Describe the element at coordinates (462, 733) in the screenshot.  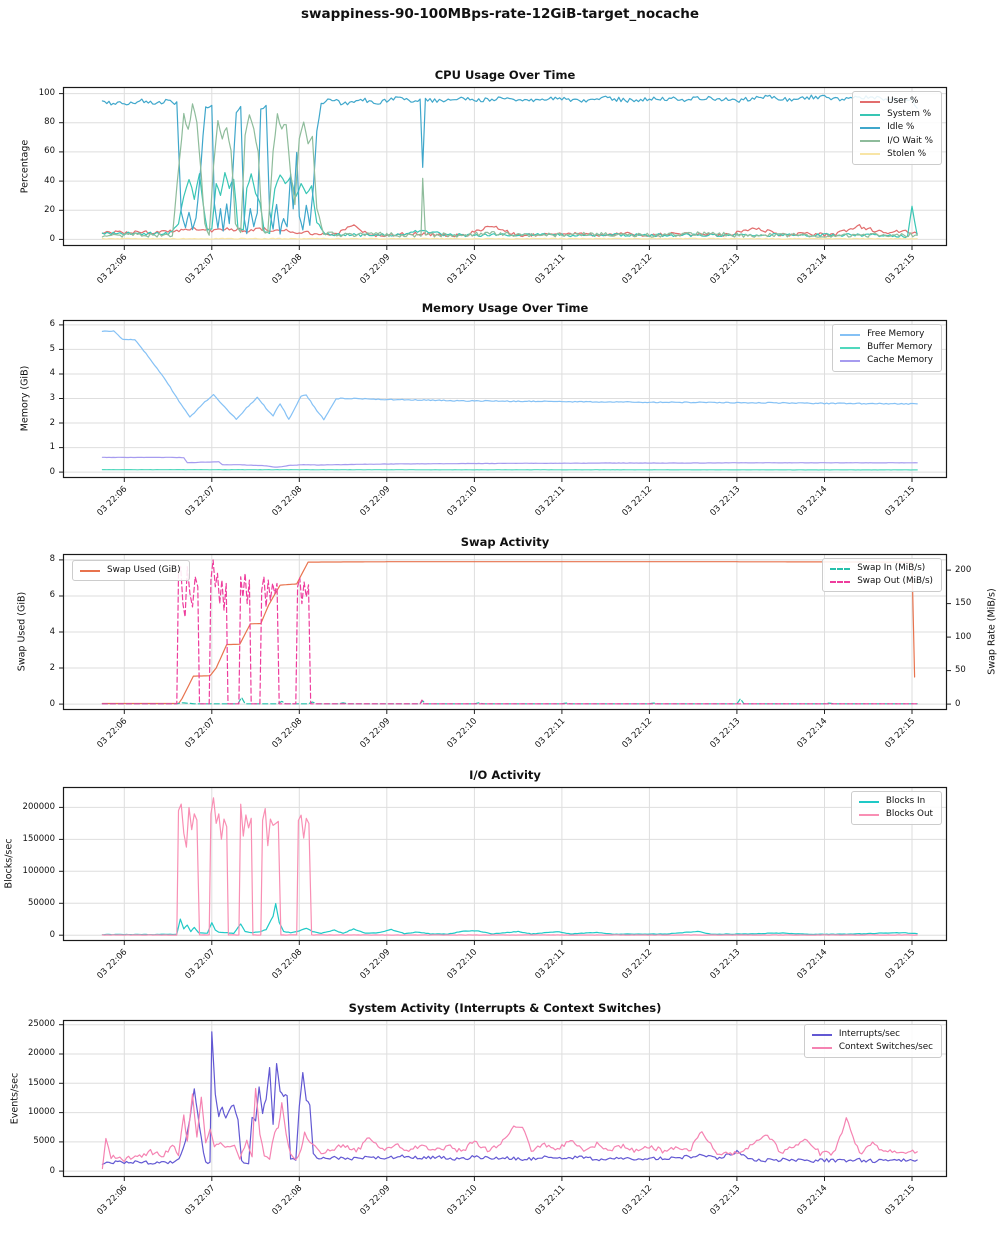
I see `chart-2-xtick-4: 03 22:10` at that location.